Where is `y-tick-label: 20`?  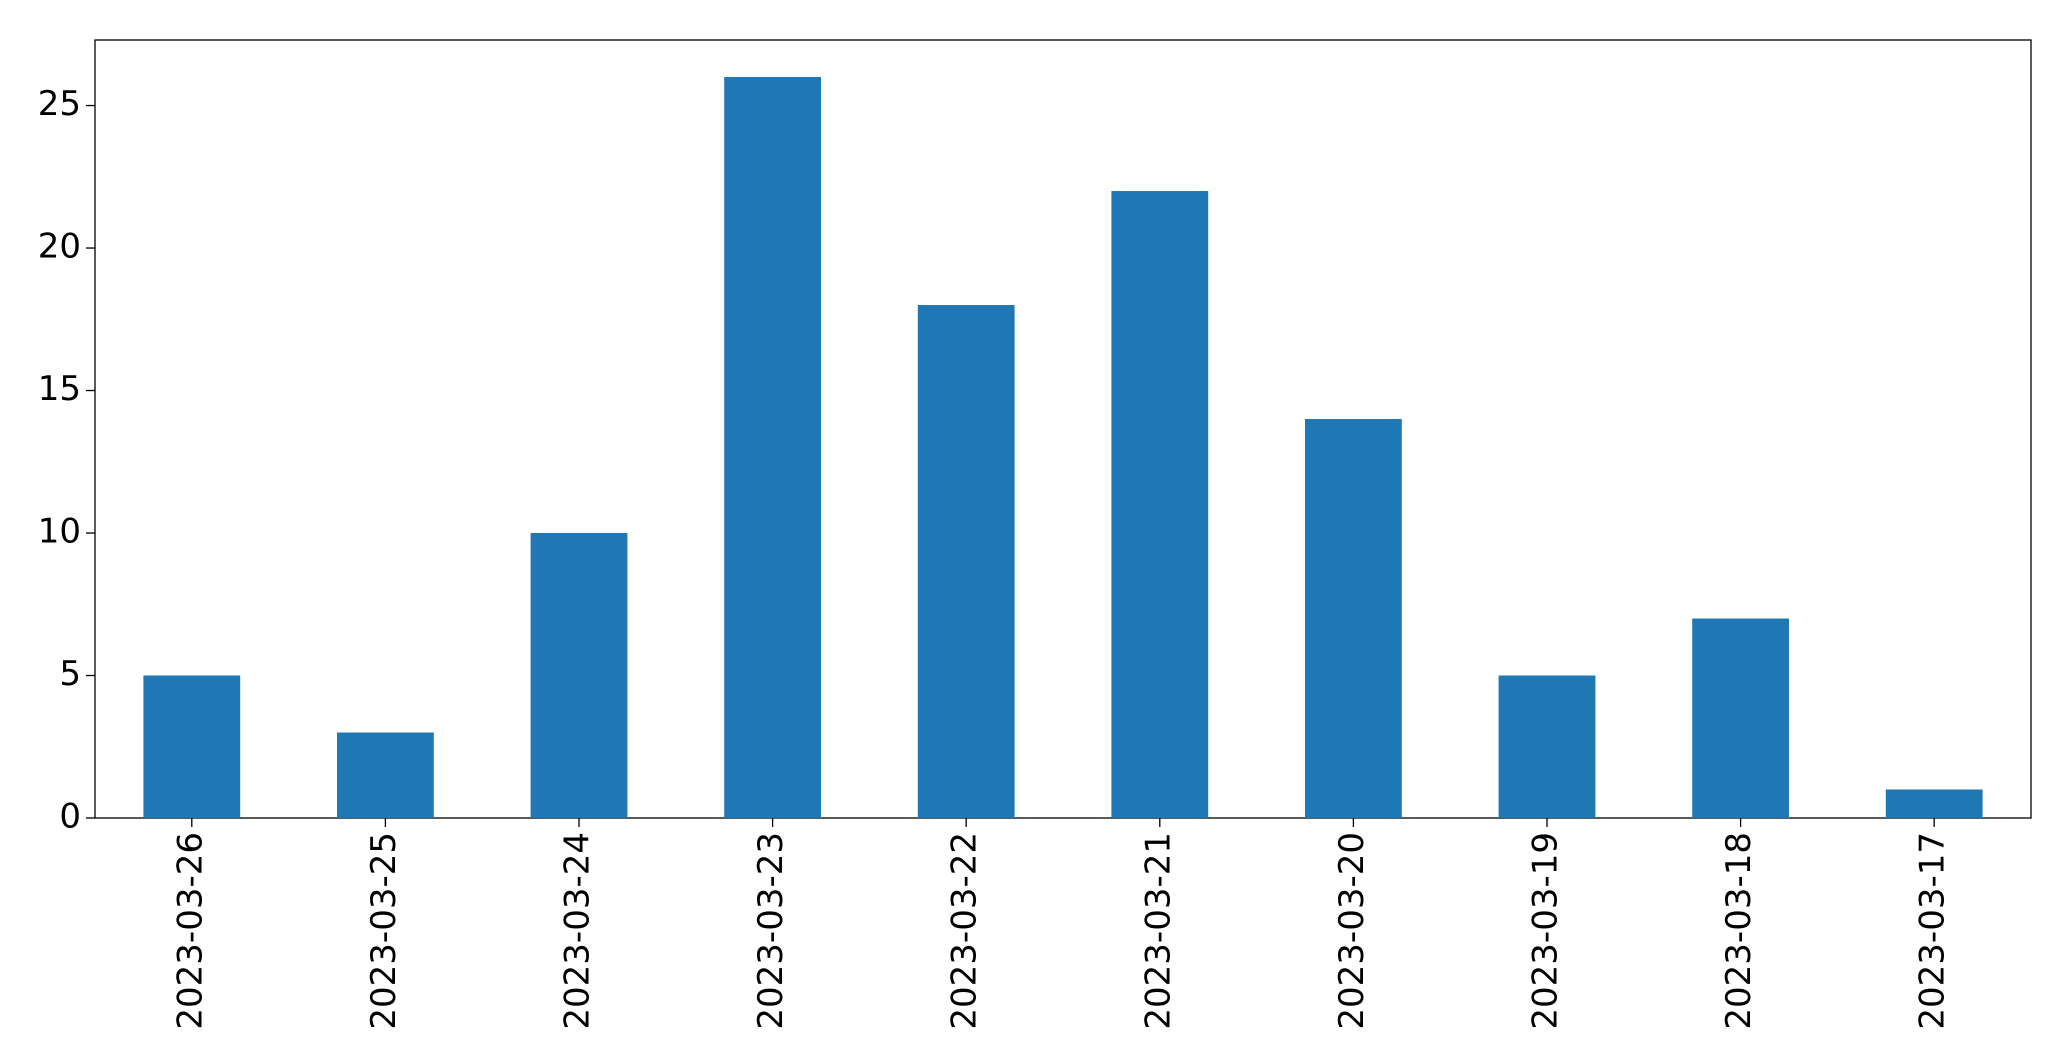 y-tick-label: 20 is located at coordinates (59, 247).